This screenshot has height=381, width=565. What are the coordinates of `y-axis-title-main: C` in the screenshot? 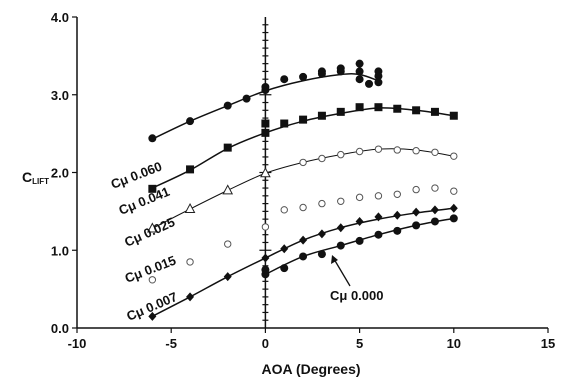 It's located at (27, 177).